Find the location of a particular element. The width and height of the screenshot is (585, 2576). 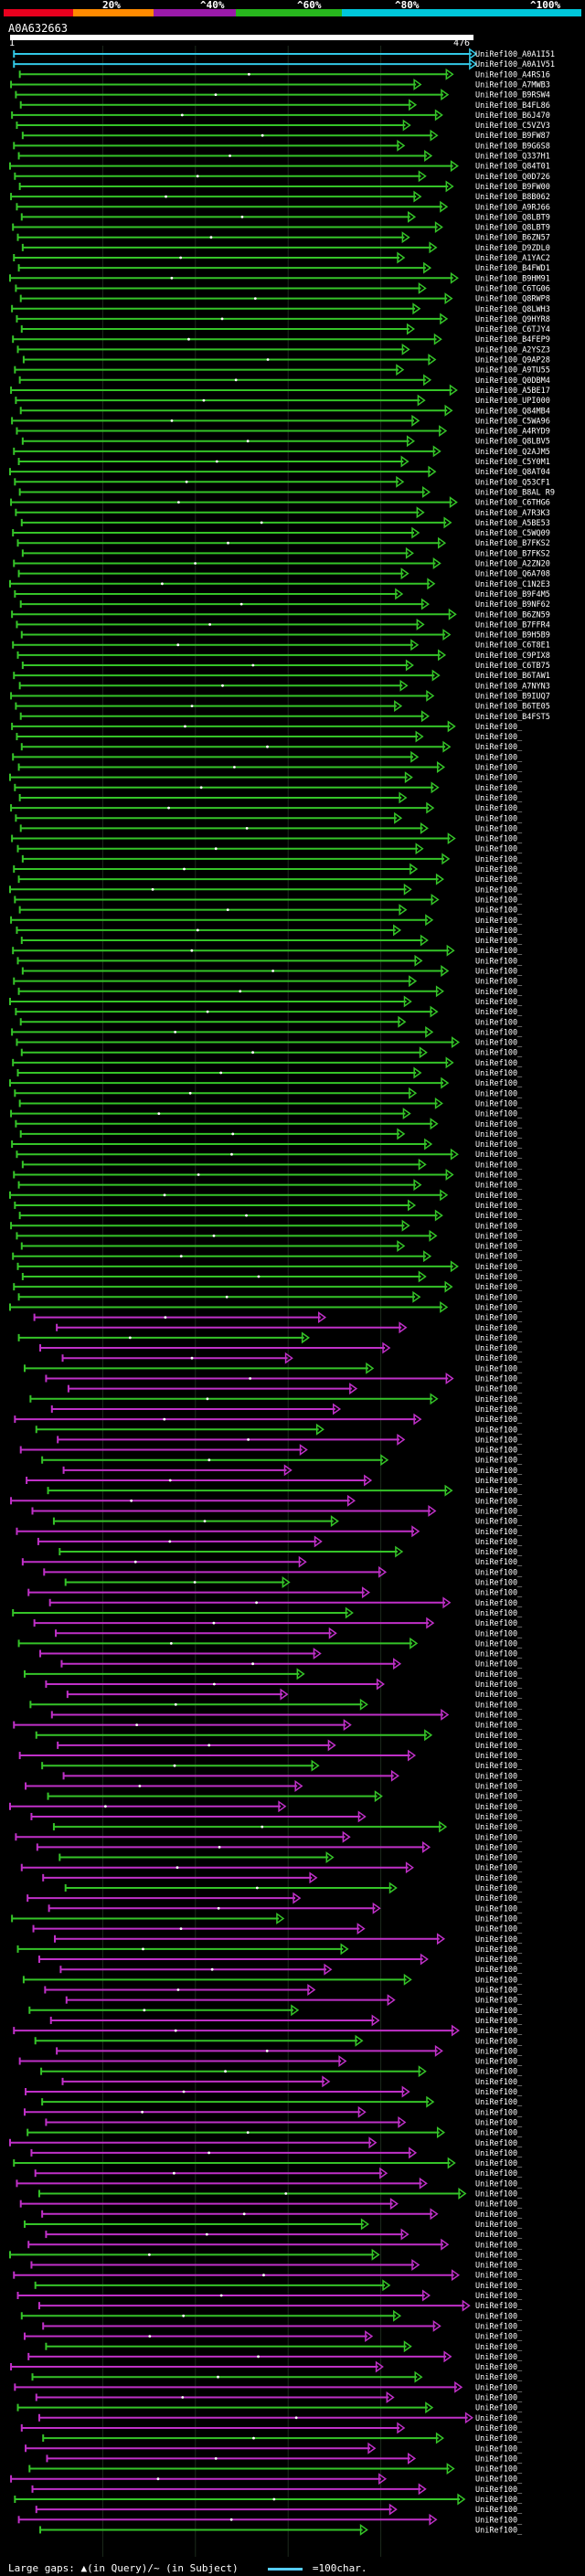

hit-label-242: UniRef100_ is located at coordinates (499, 2520).